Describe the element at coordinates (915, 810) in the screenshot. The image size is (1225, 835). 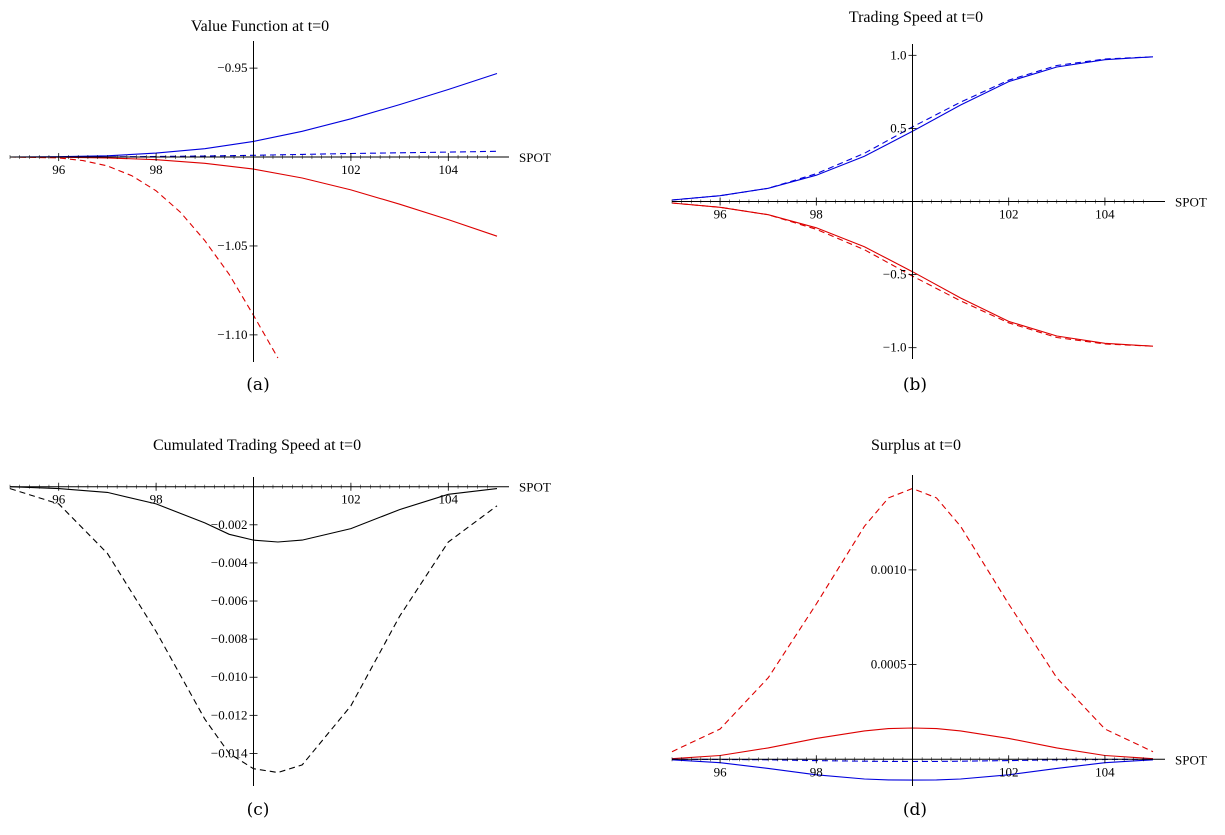
I see `panel-d-caption: (d)` at that location.